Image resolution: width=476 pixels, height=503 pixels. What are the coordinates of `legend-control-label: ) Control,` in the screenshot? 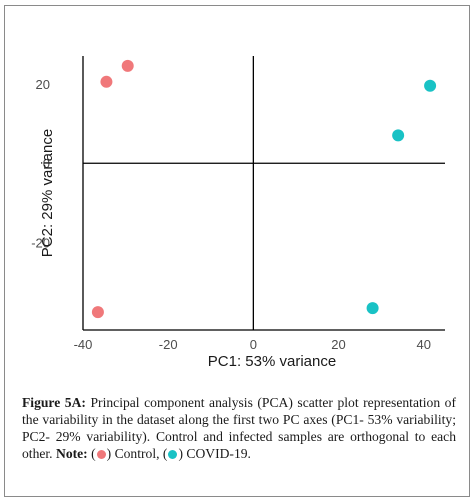 It's located at (133, 453).